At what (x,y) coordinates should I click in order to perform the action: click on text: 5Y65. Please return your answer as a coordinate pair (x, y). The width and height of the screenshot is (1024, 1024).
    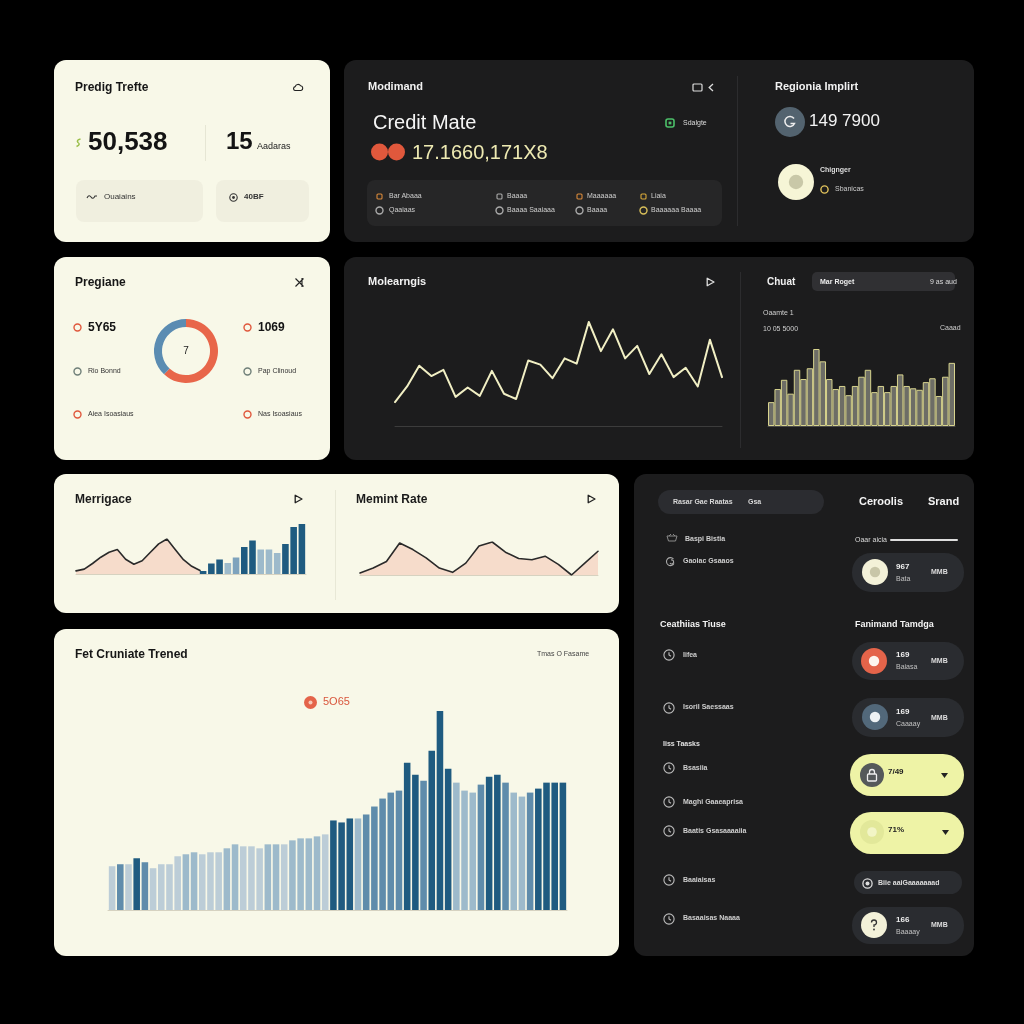
    Looking at the image, I should click on (102, 327).